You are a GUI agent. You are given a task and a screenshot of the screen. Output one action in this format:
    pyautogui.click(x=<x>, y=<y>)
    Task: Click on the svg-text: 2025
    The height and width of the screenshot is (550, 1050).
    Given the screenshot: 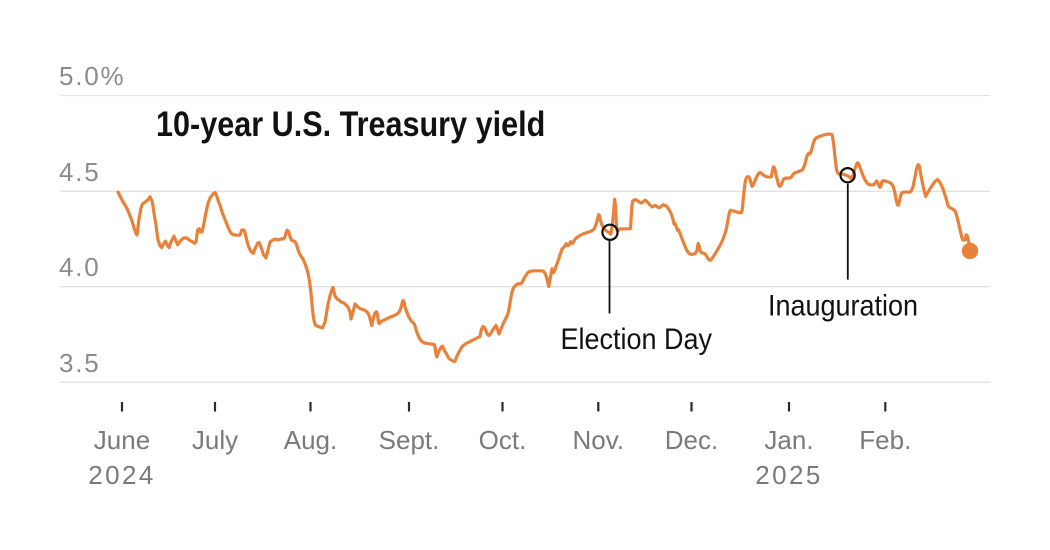 What is the action you would take?
    pyautogui.click(x=788, y=475)
    